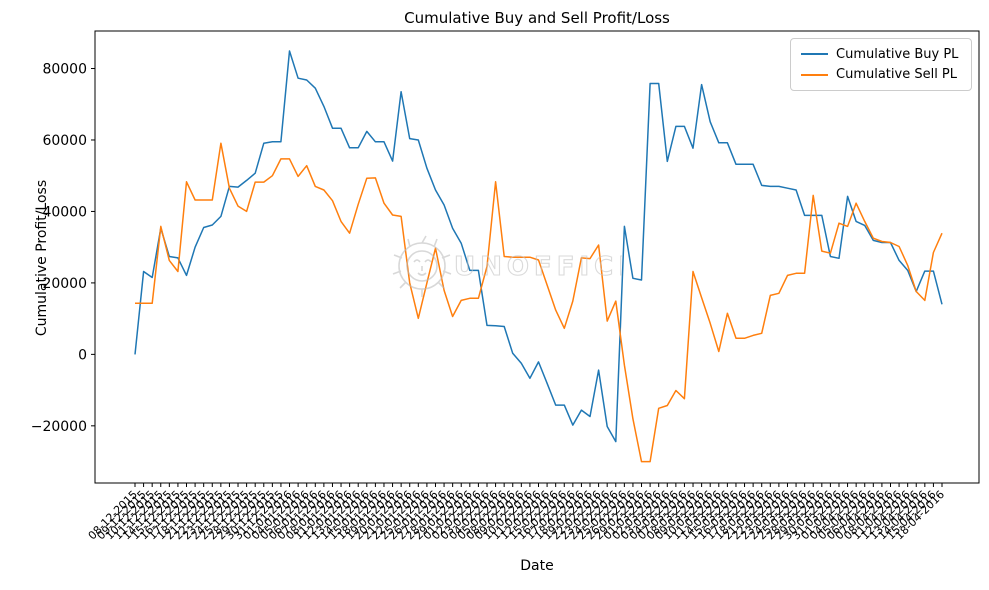  Describe the element at coordinates (64, 284) in the screenshot. I see `y-tick-label: 20000` at that location.